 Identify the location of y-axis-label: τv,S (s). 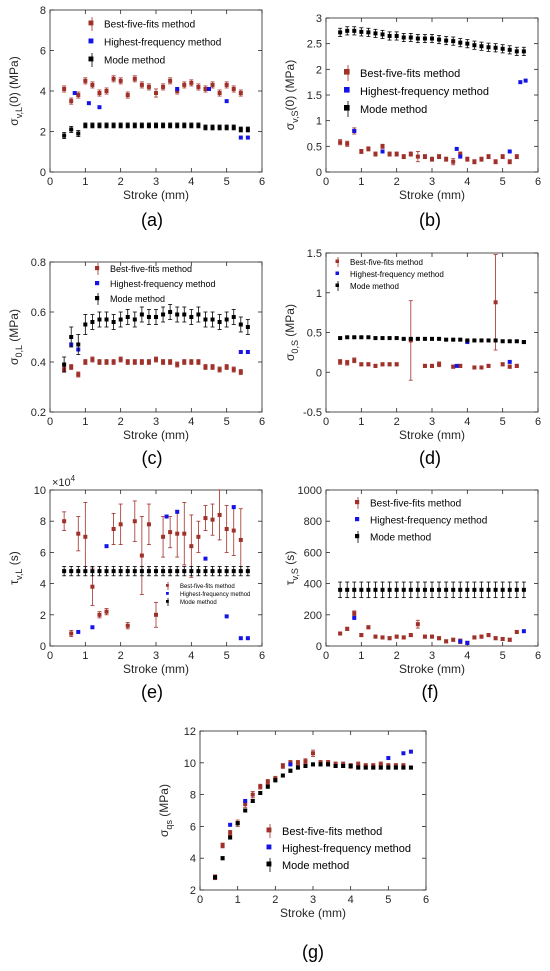
(291, 568).